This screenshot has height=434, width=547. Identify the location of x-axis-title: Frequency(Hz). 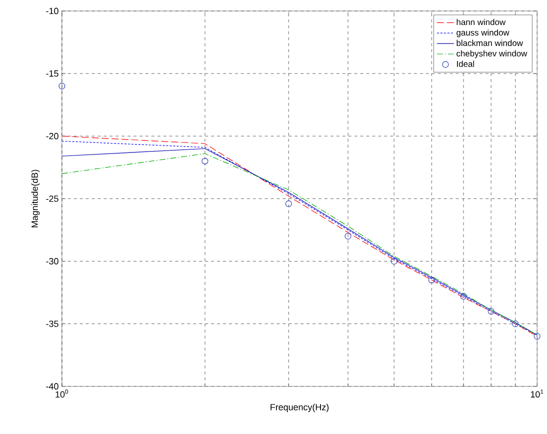
(299, 408).